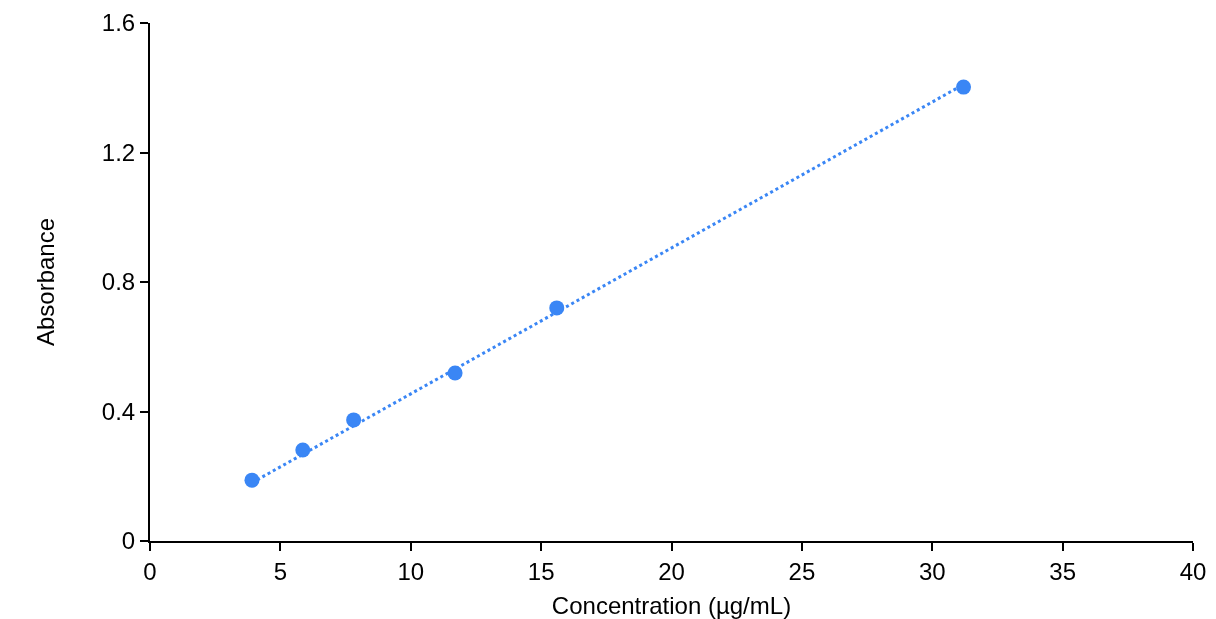  I want to click on x-tick-label: 25, so click(802, 571).